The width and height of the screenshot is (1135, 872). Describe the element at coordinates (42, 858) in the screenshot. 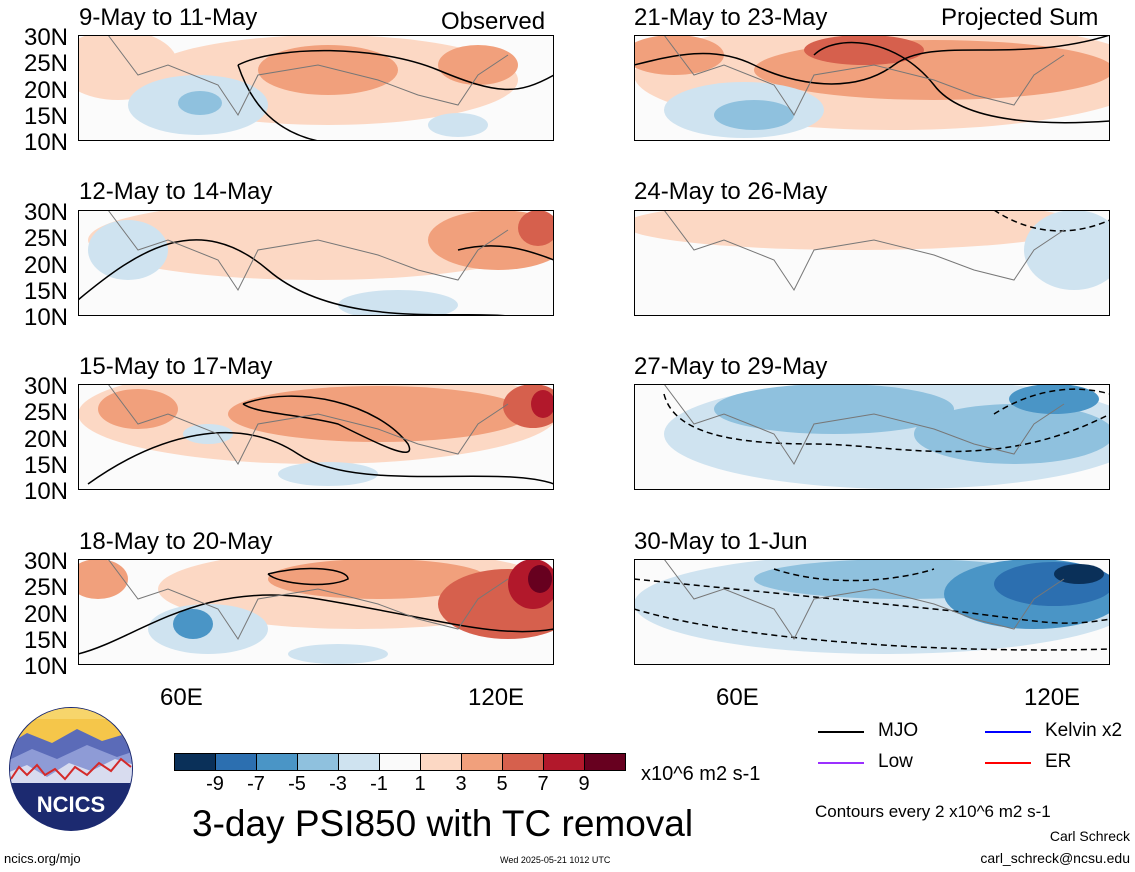

I see `website-link: ncics.org/mjo` at that location.